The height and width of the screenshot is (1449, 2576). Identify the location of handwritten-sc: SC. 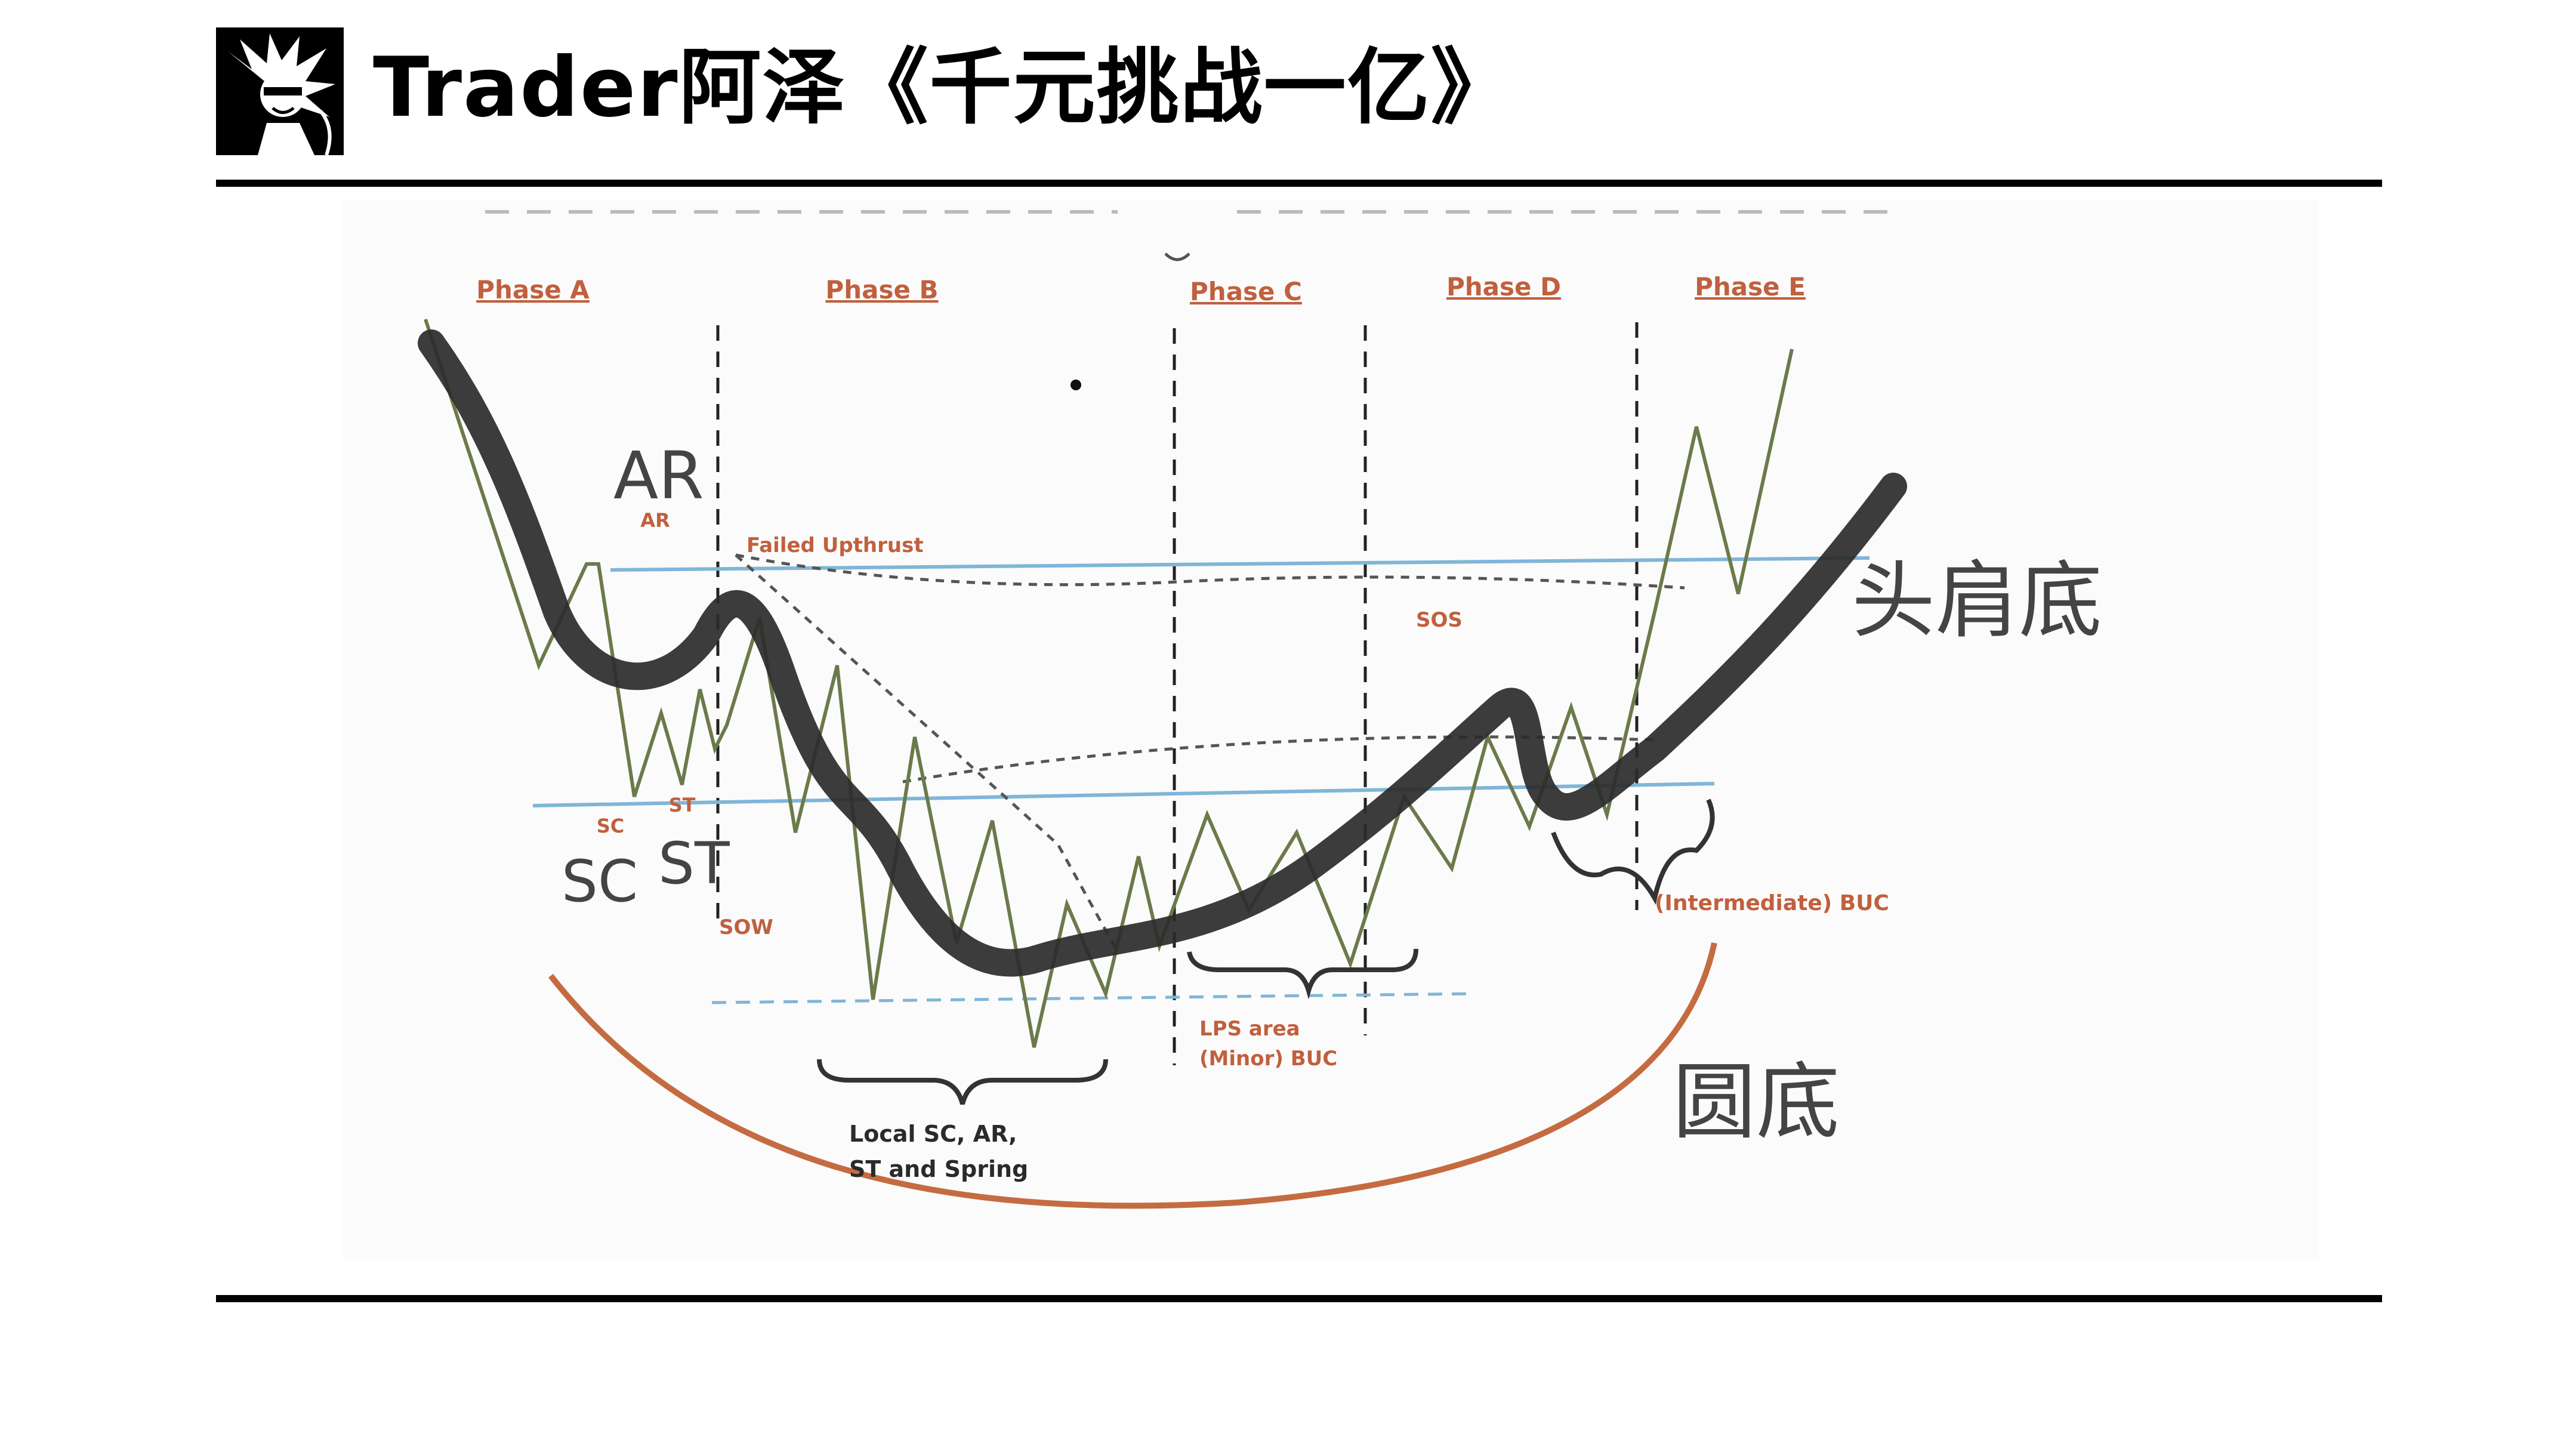
(600, 881).